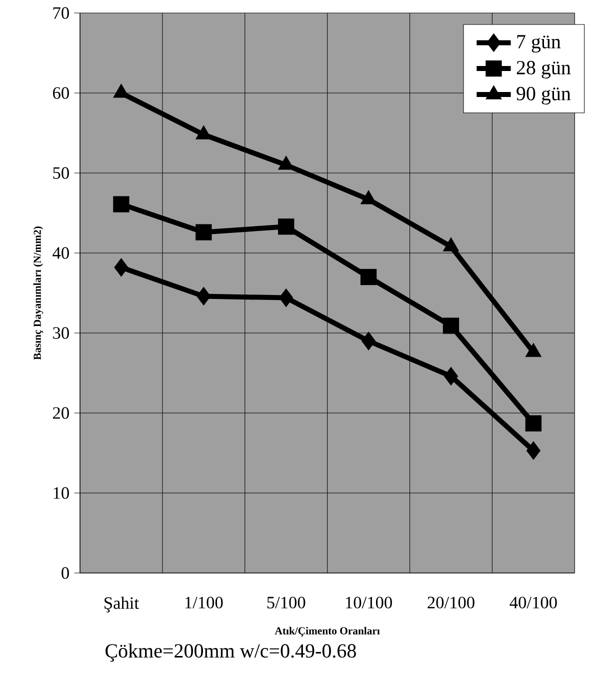 Image resolution: width=599 pixels, height=682 pixels. What do you see at coordinates (61, 413) in the screenshot?
I see `y-tick-label: 20` at bounding box center [61, 413].